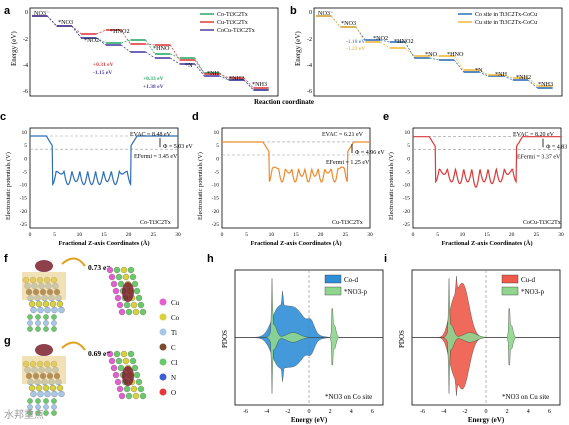 The height and width of the screenshot is (425, 569). I want to click on annotation-b: -1.23 eV, so click(355, 49).